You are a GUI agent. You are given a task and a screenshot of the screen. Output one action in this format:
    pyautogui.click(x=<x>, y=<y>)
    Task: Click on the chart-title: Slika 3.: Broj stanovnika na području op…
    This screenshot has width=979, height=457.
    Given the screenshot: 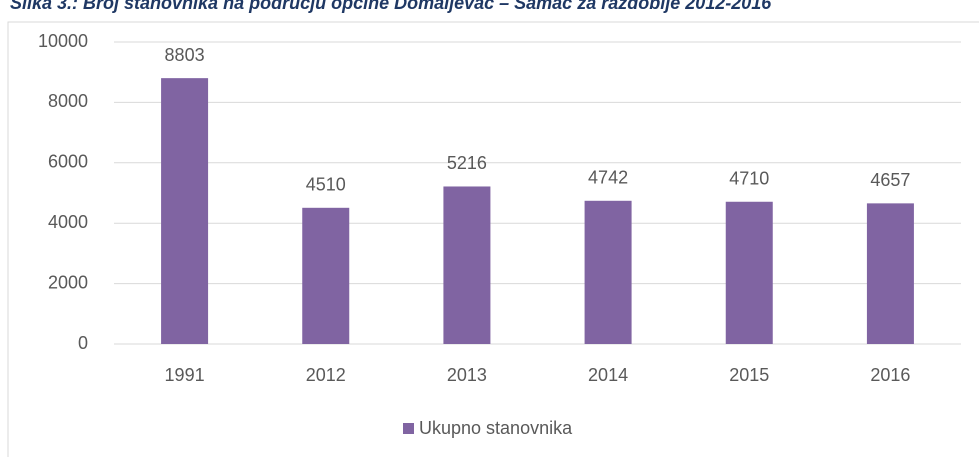 What is the action you would take?
    pyautogui.click(x=391, y=6)
    